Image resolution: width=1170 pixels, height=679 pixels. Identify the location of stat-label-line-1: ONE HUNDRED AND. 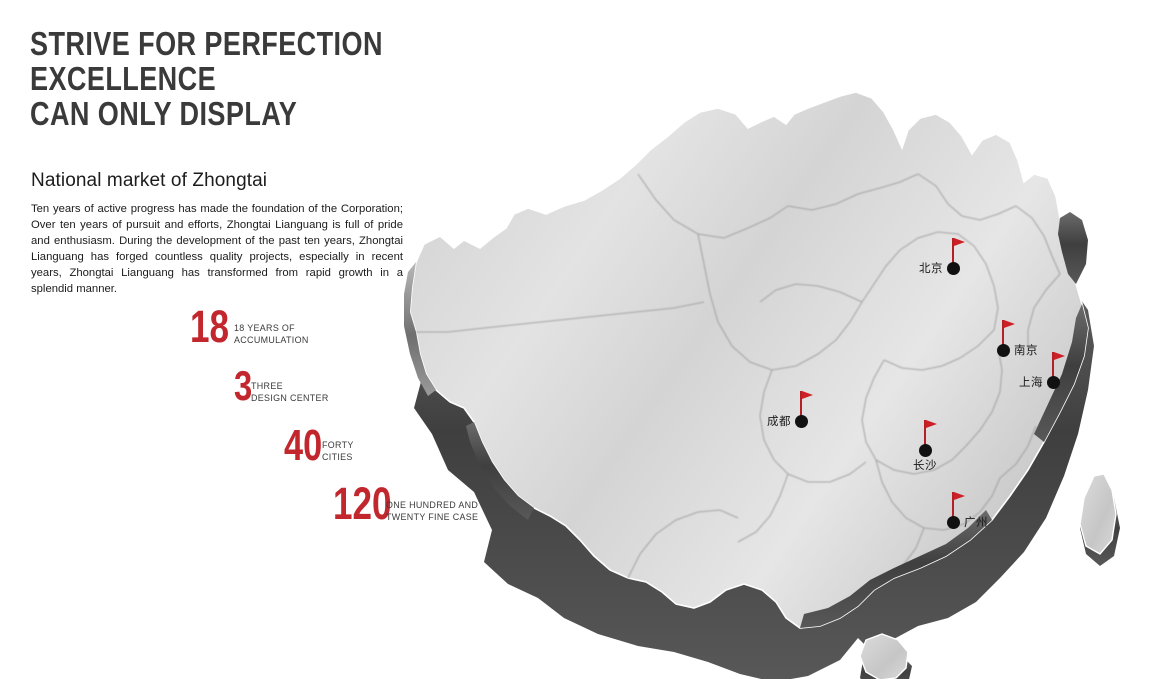
(432, 505).